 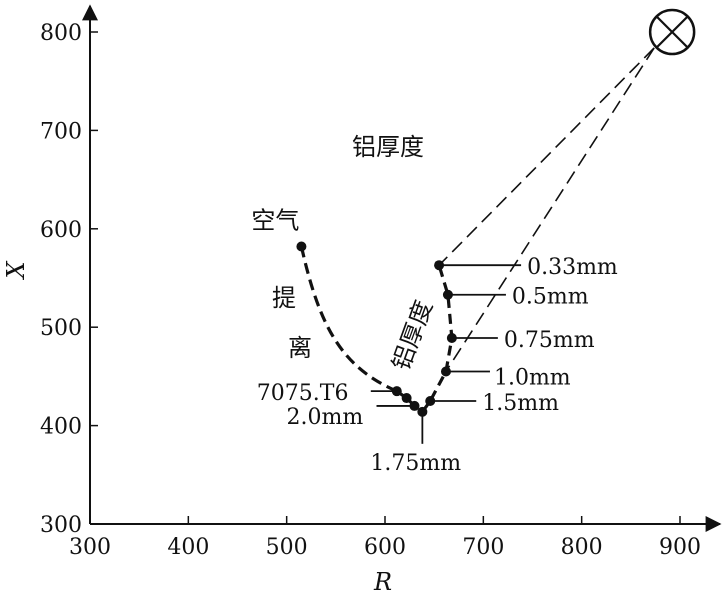 I want to click on point-label: 0.33mm, so click(x=572, y=267).